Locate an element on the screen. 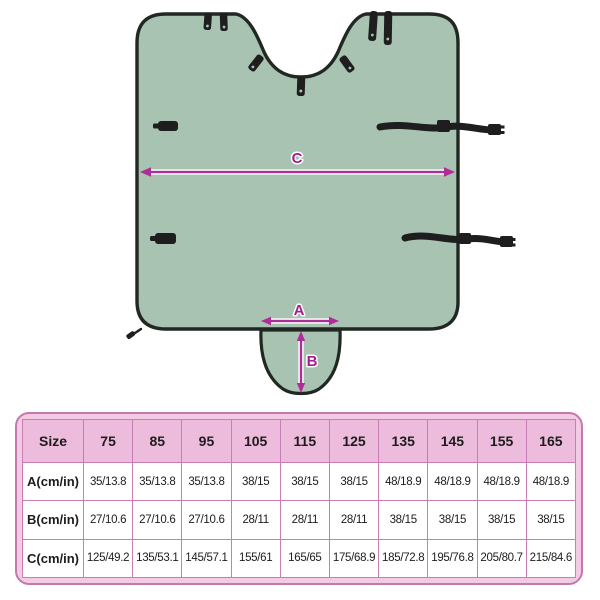 This screenshot has height=600, width=600. value-cell: 145/57.1 is located at coordinates (206, 558).